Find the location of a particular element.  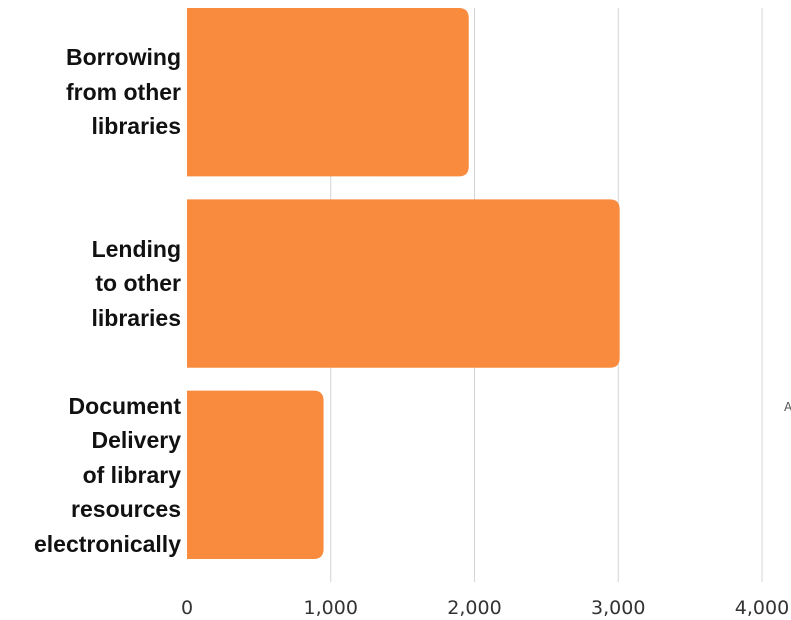

category-label-line: of library is located at coordinates (107, 475).